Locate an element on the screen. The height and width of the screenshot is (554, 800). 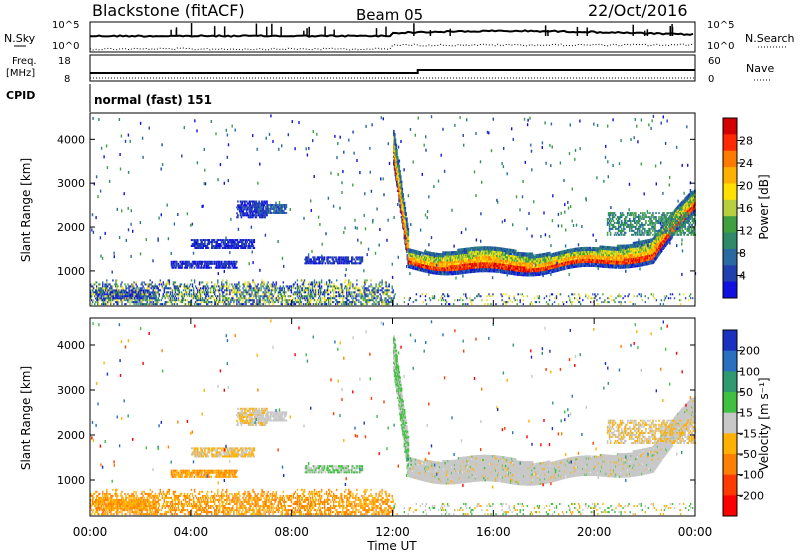
velocity-ytick-label-2: 3000 is located at coordinates (71, 390).